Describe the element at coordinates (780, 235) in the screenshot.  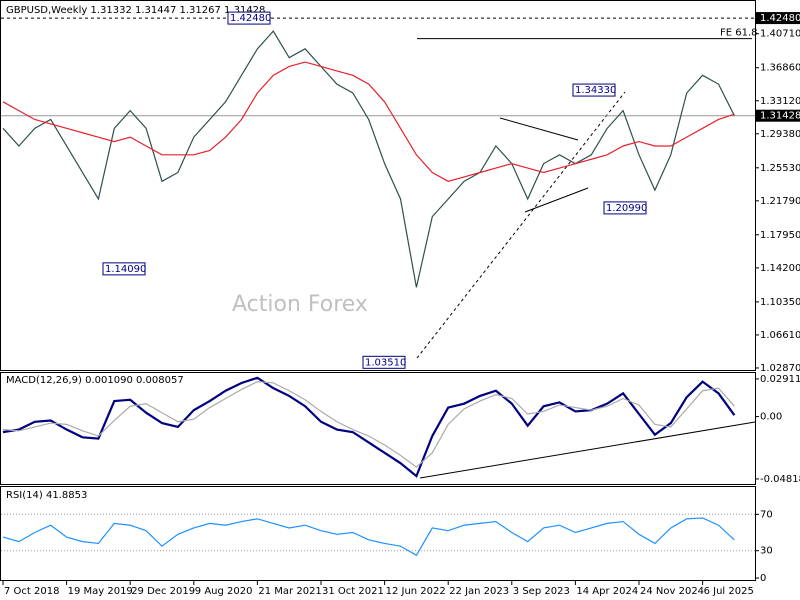
I see `y-tick-label: 1.17950` at that location.